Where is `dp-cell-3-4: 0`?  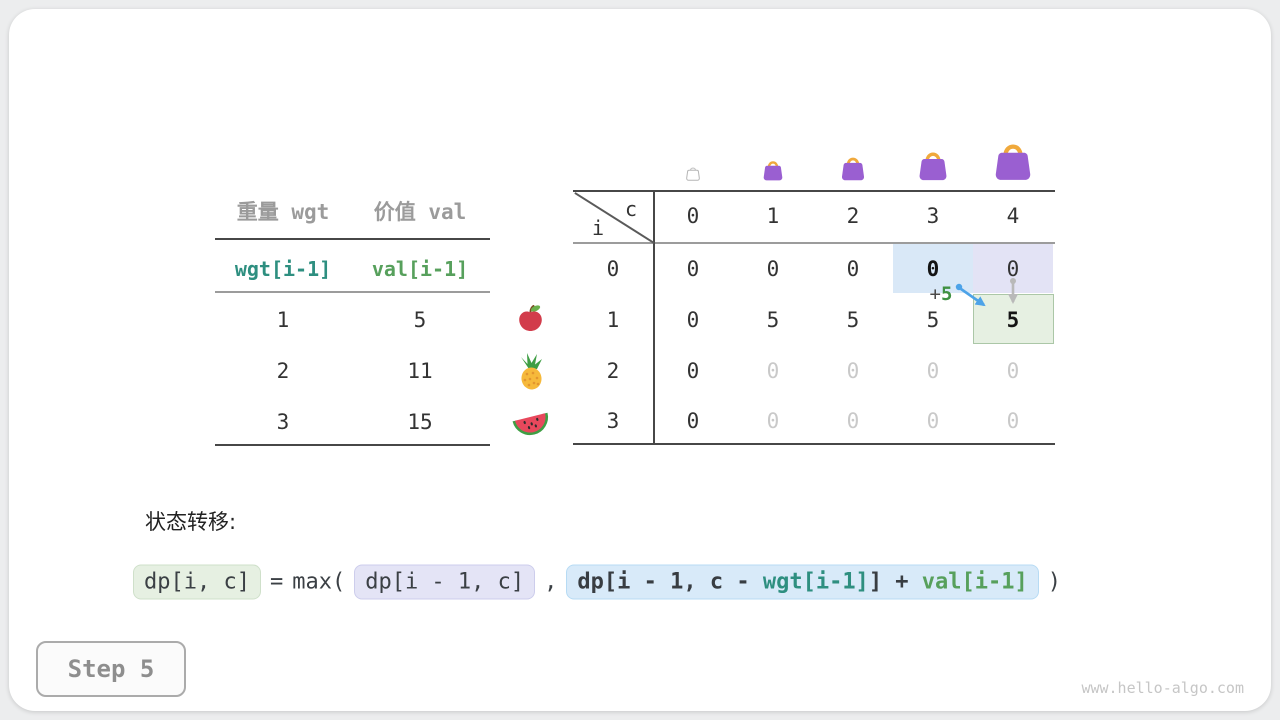 dp-cell-3-4: 0 is located at coordinates (1013, 421).